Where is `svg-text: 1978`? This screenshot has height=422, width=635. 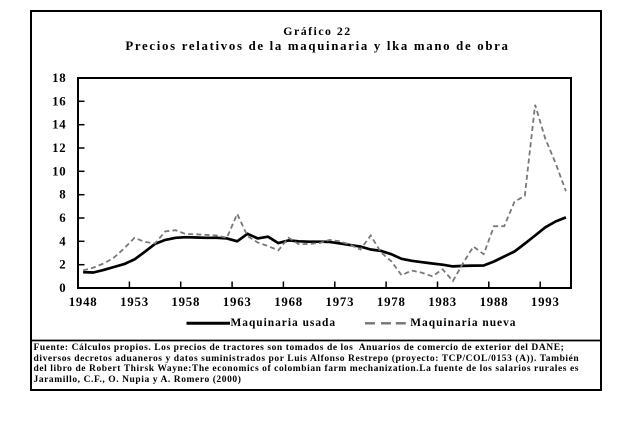
svg-text: 1978 is located at coordinates (391, 302).